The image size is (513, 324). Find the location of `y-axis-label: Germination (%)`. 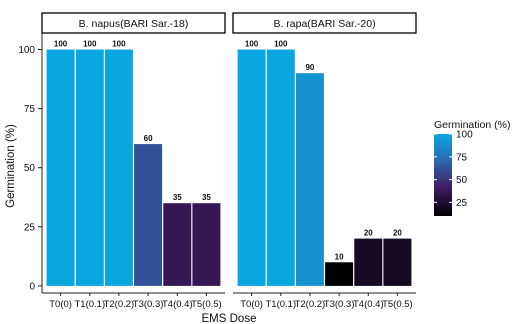

y-axis-label: Germination (%) is located at coordinates (11, 166).